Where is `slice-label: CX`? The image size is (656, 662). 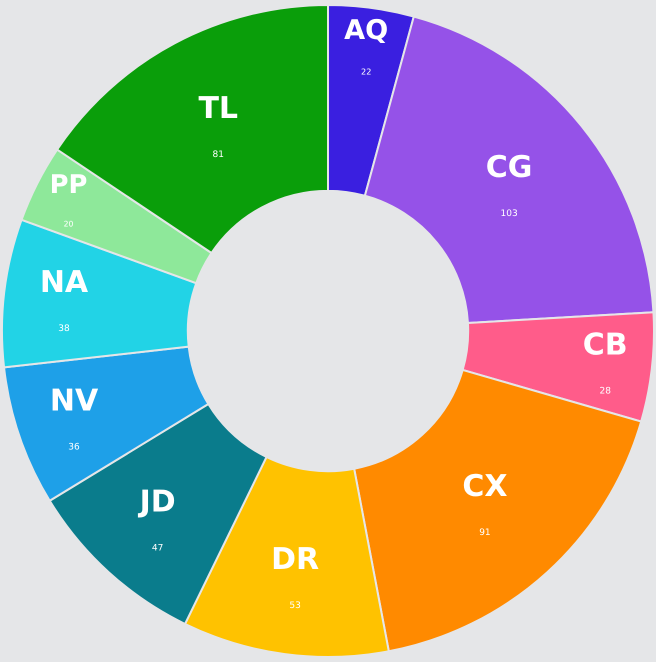 slice-label: CX is located at coordinates (485, 486).